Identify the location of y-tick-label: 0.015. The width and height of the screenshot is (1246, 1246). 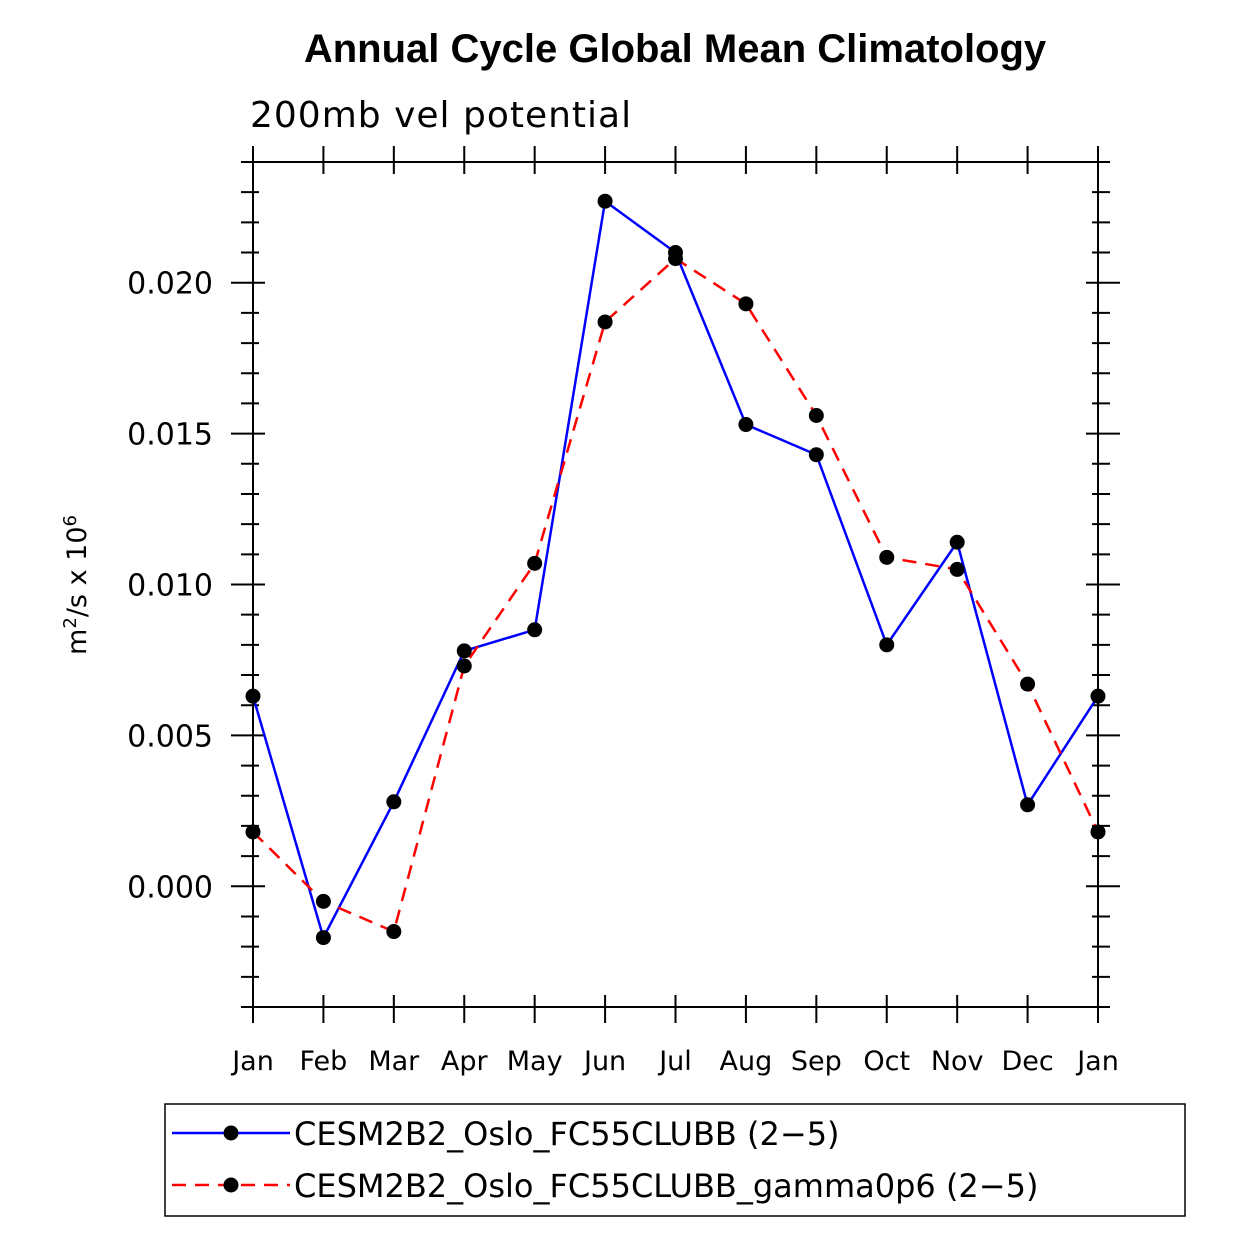
(170, 435).